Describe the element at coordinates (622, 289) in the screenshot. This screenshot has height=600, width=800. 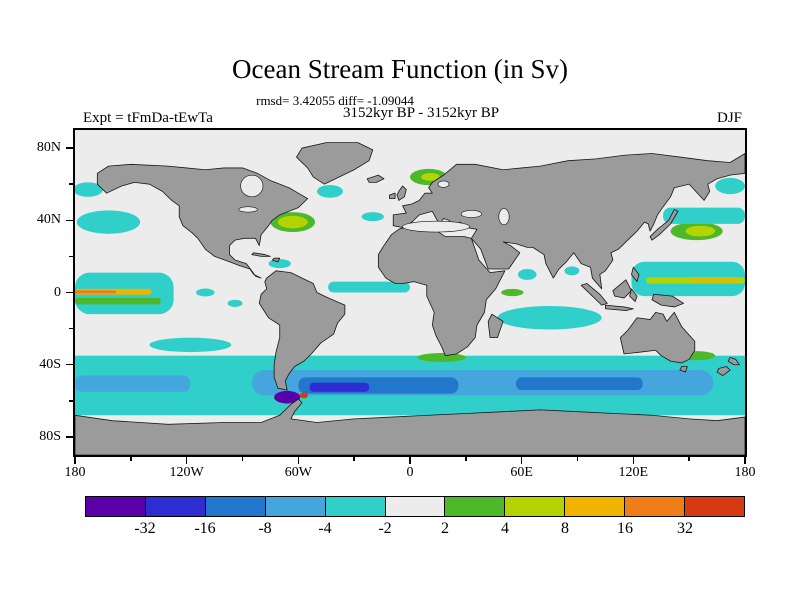
I see `land-borneo` at that location.